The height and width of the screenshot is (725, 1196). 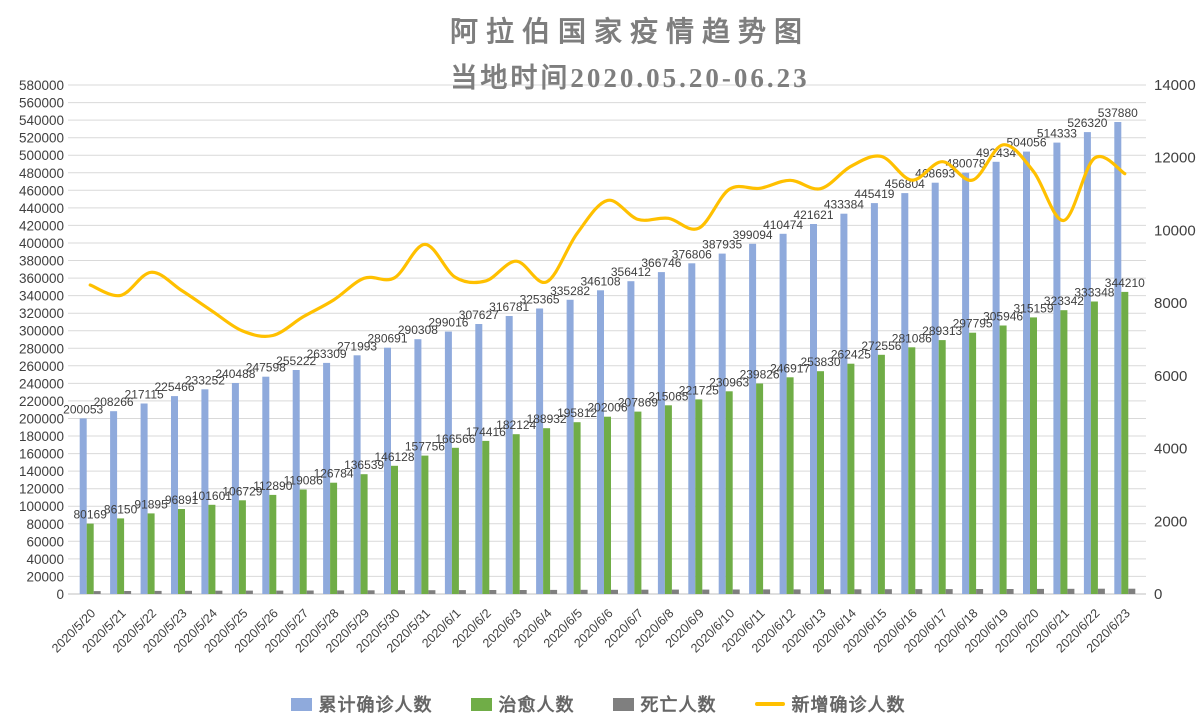 What do you see at coordinates (327, 354) in the screenshot?
I see `bar-value-label: 263309` at bounding box center [327, 354].